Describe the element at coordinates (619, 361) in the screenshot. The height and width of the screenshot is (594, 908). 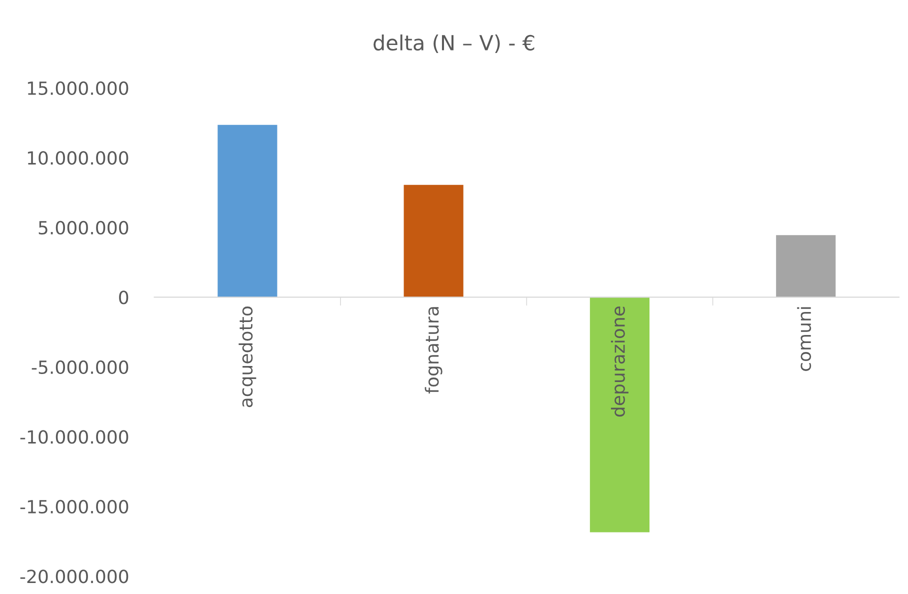
I see `x-tick-label: depurazione` at that location.